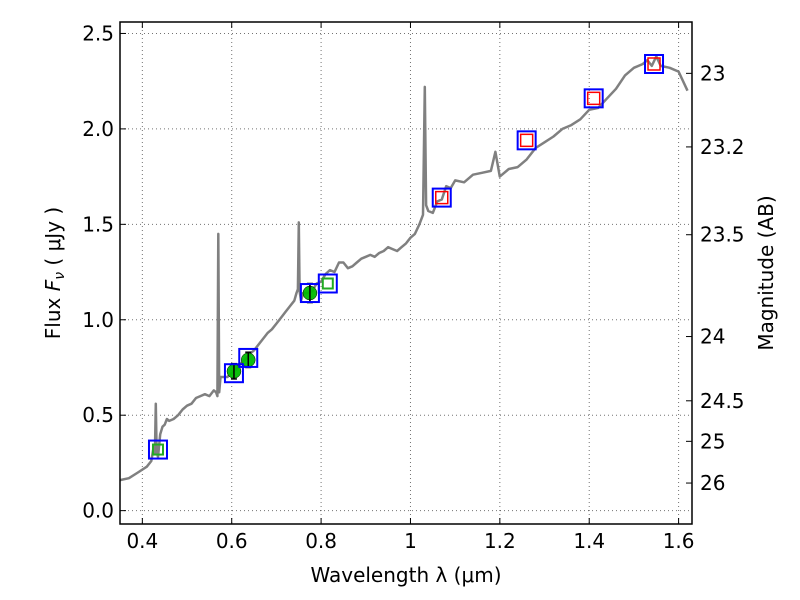 The width and height of the screenshot is (800, 600). I want to click on y-axis-label: Flux Fν ( μJy ), so click(54, 273).